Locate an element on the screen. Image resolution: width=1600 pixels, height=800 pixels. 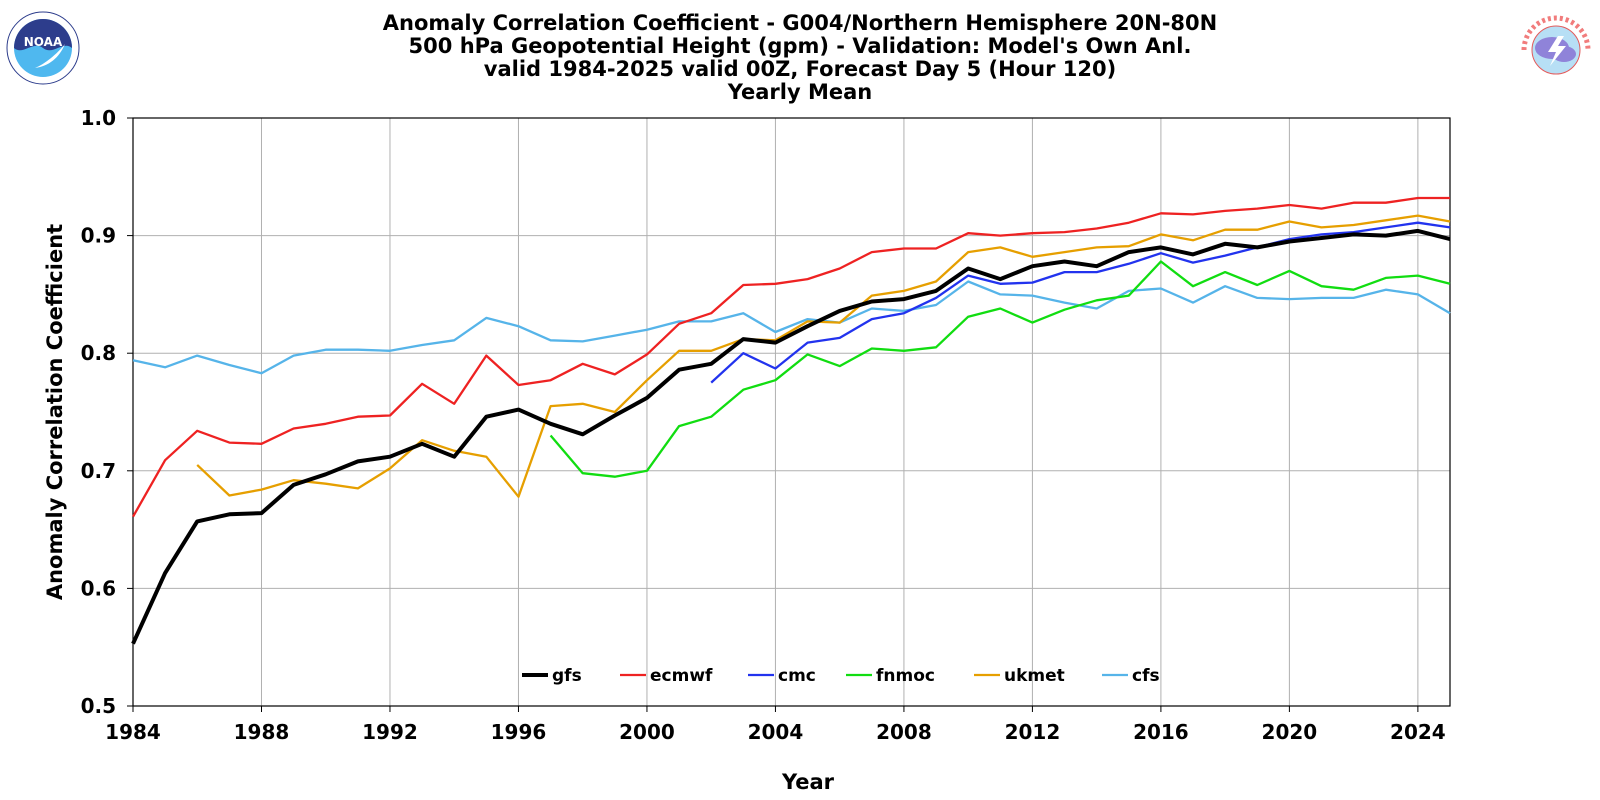
y-tick-label: 0.5 is located at coordinates (98, 706).